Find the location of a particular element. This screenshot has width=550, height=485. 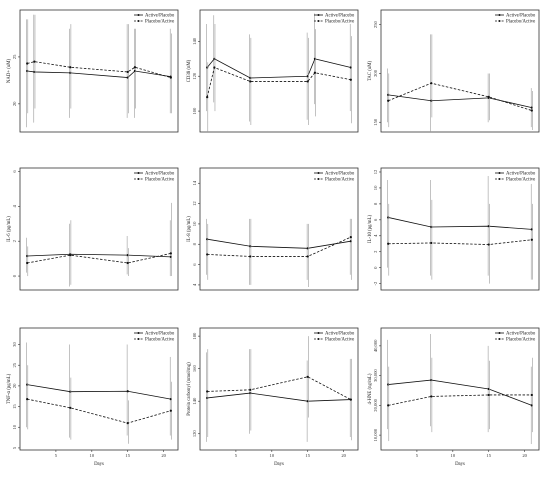

y-tick-label: 40,000 is located at coordinates (376, 345).